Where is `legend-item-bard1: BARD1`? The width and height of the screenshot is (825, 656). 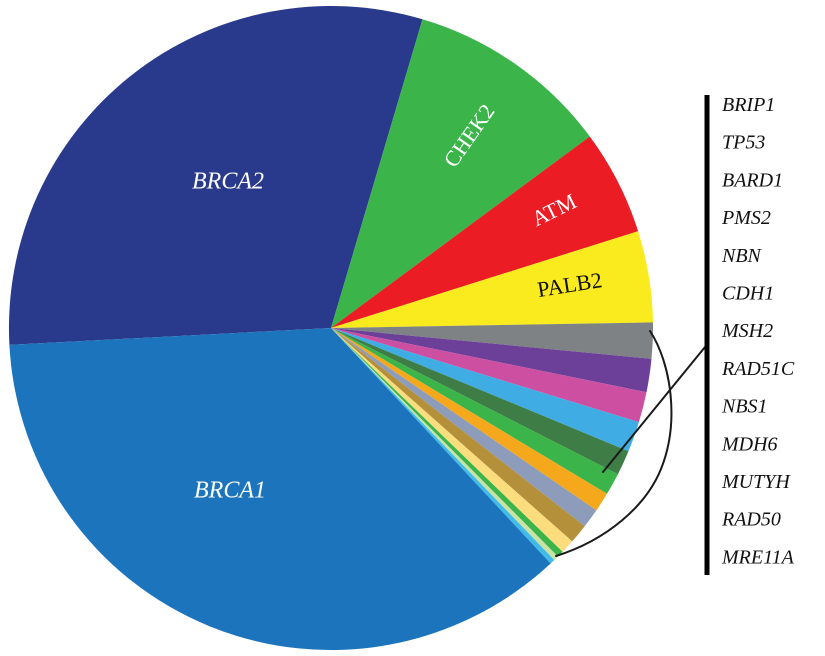
legend-item-bard1: BARD1 is located at coordinates (752, 180).